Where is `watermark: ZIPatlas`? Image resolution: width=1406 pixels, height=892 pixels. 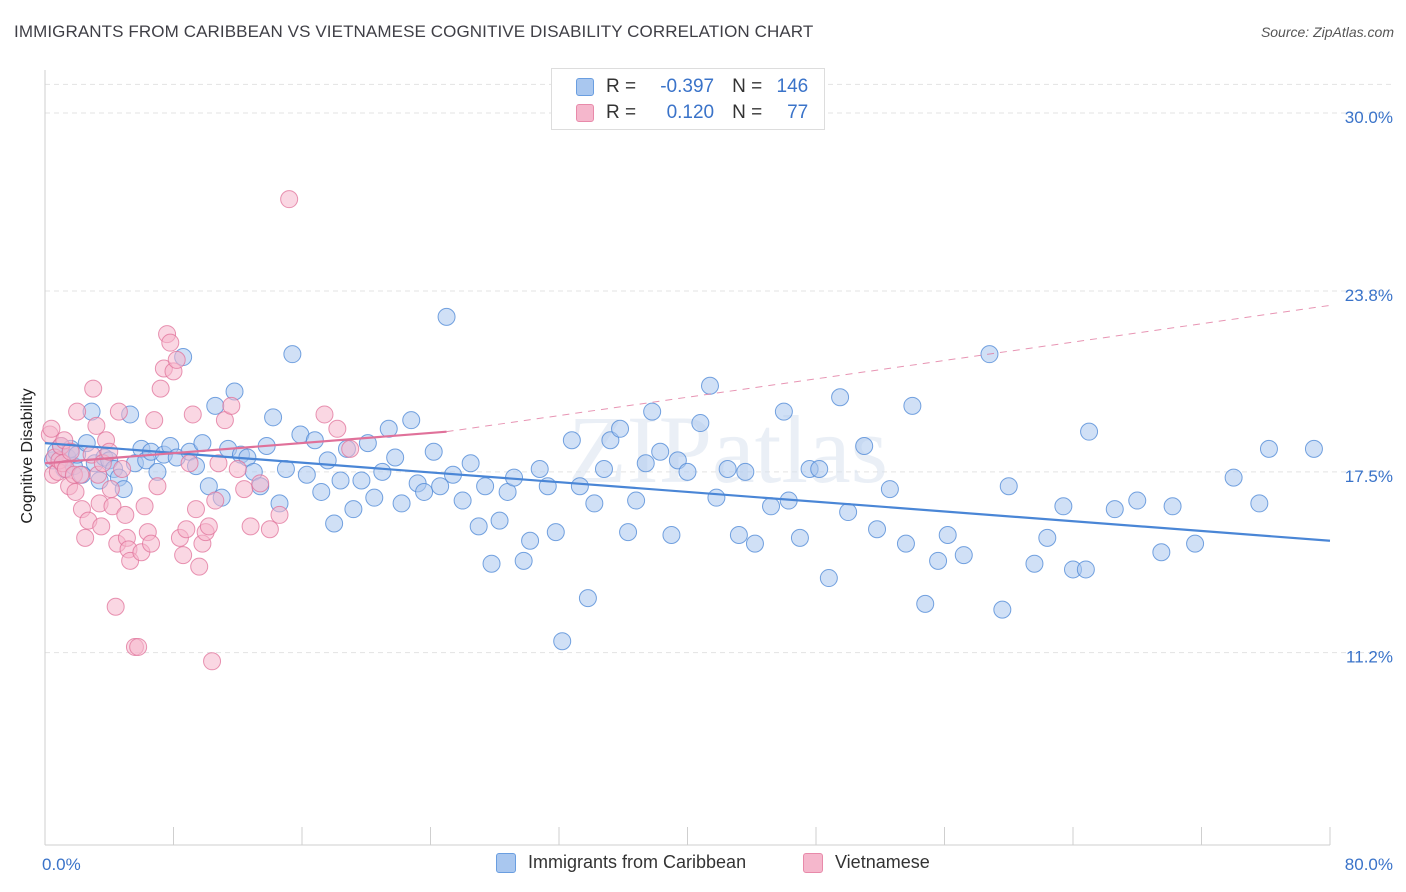
watermark: ZIPatlas is located at coordinates (728, 449).